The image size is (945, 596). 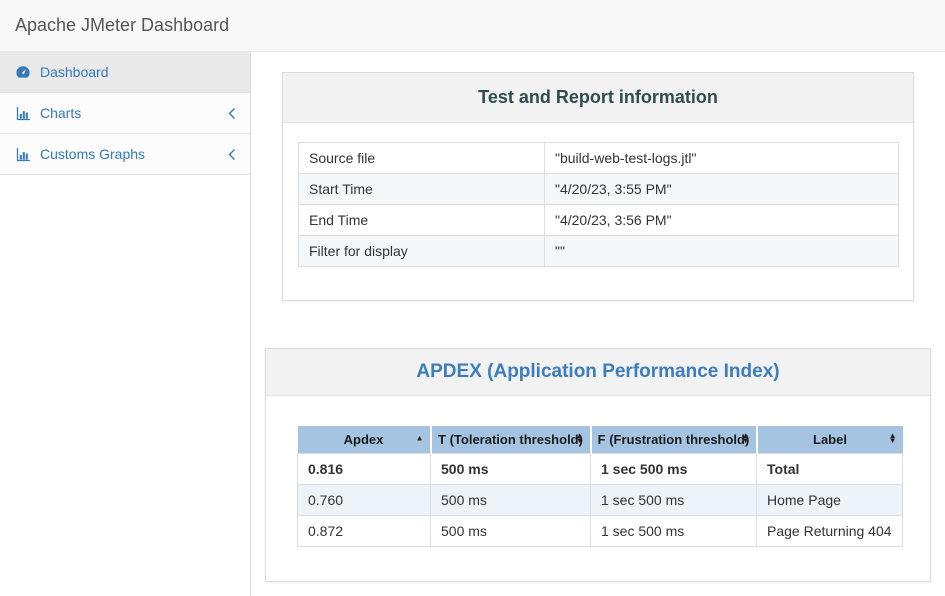 I want to click on table-row: Source file "build-web-test-logs.jtl", so click(x=598, y=158).